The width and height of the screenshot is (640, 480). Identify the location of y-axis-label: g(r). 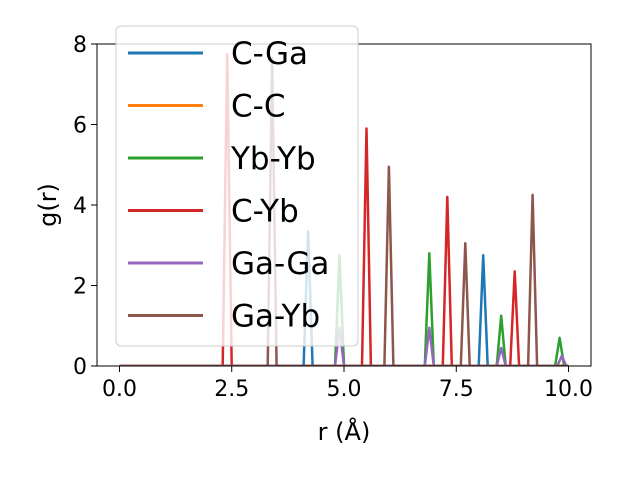
(48, 205).